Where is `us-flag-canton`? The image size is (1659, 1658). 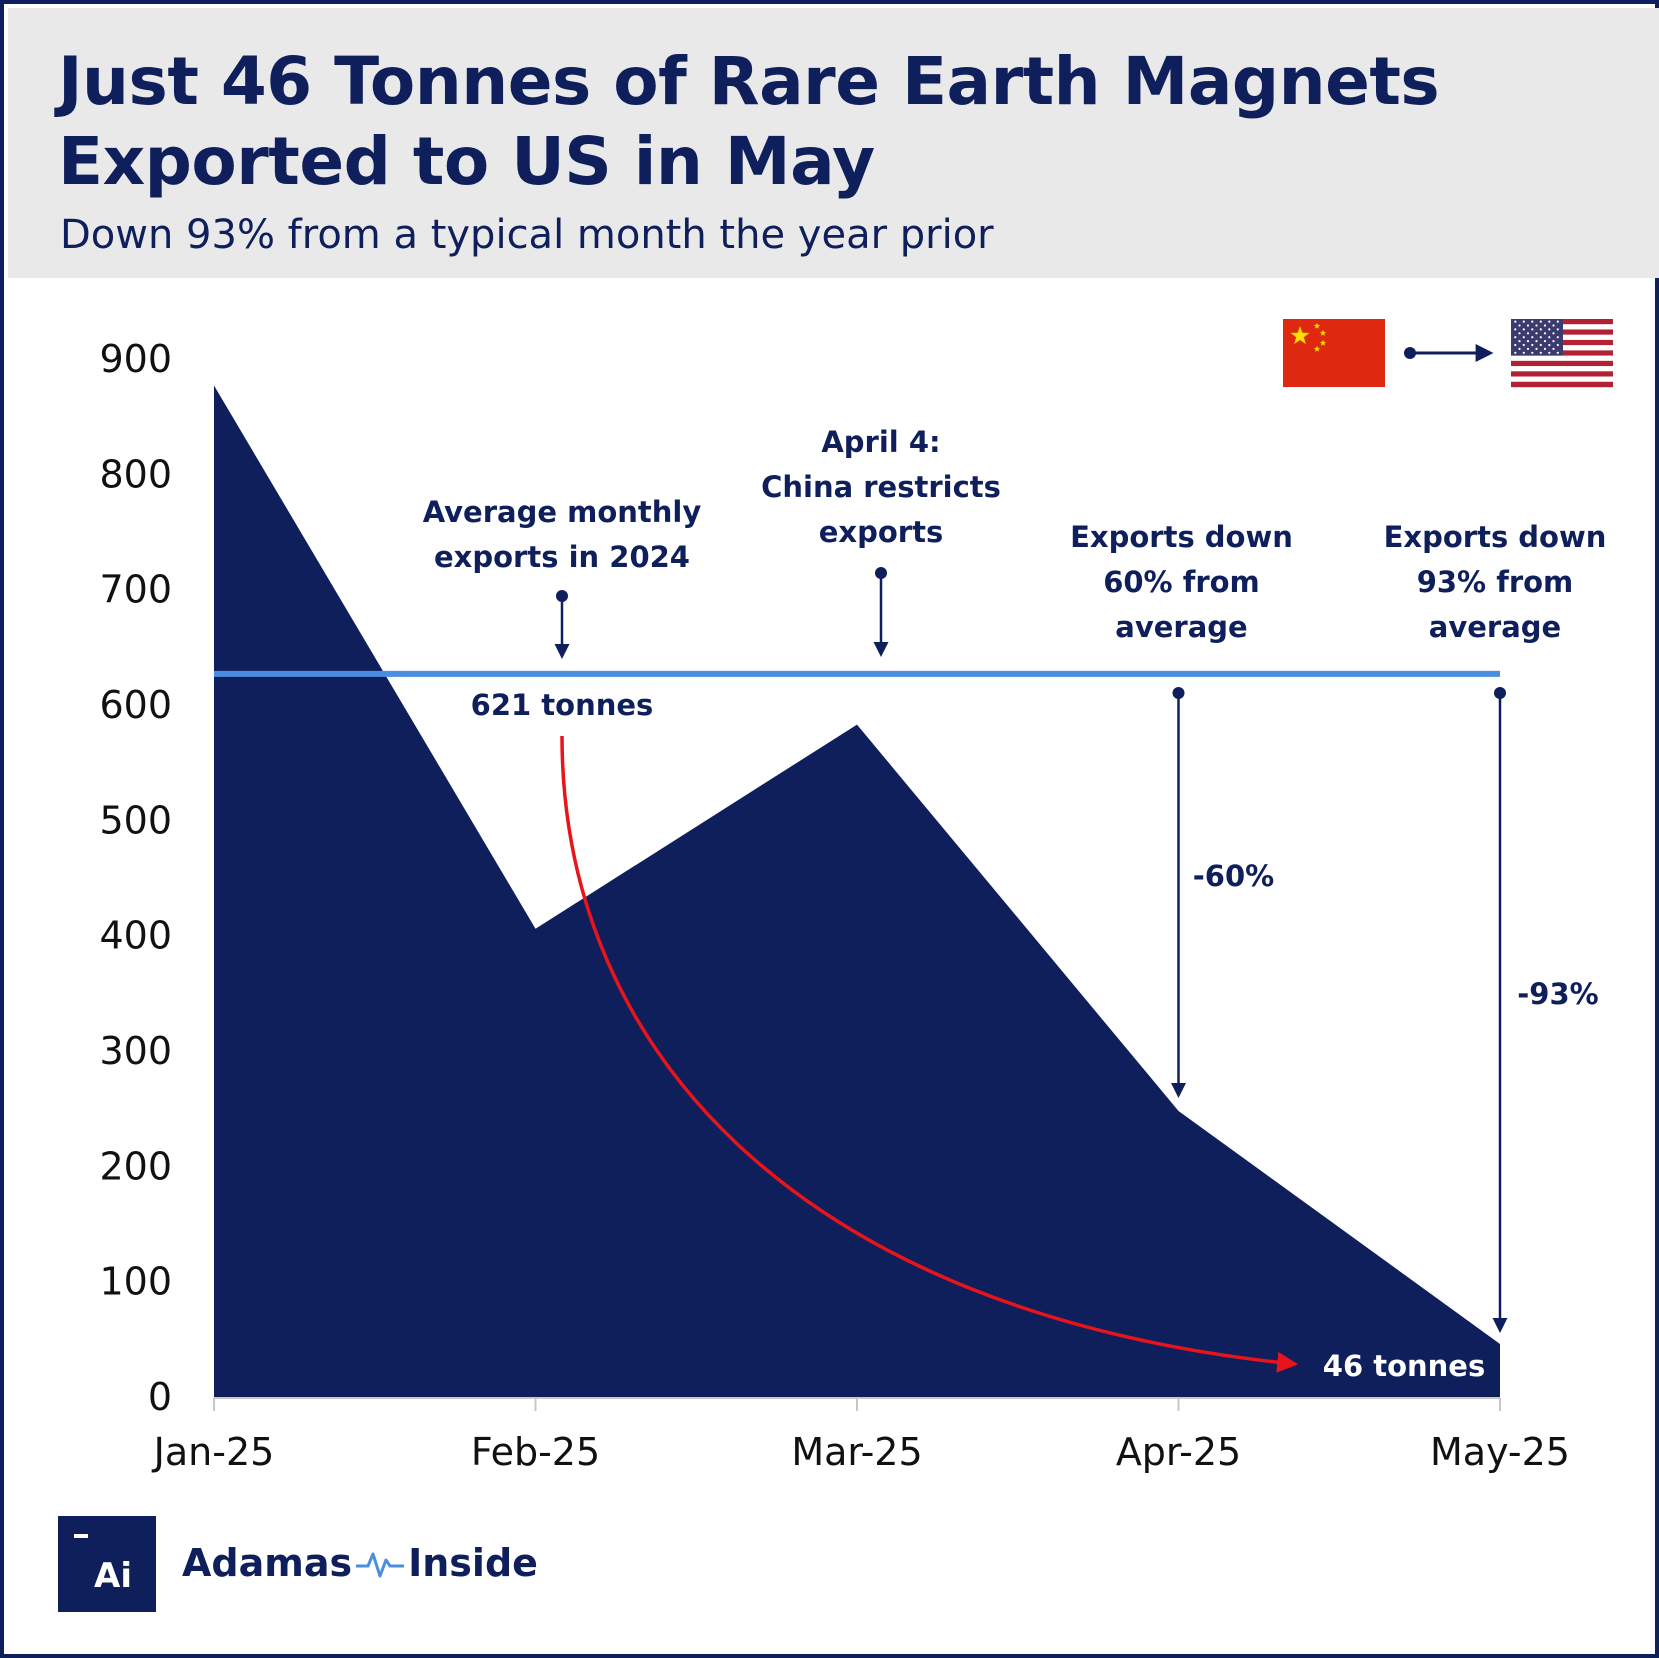 us-flag-canton is located at coordinates (1537, 337).